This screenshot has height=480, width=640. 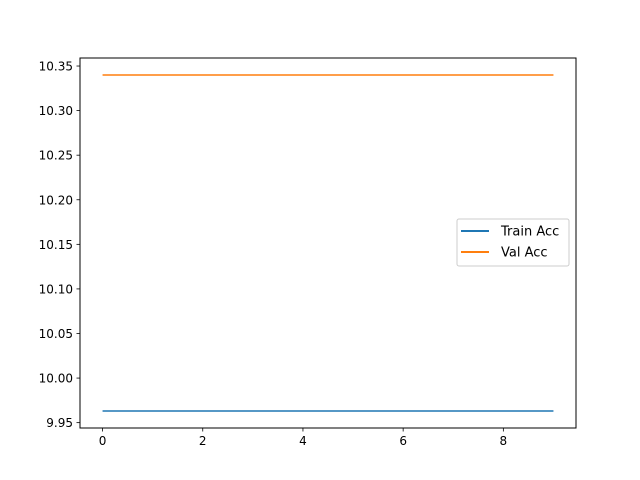 What do you see at coordinates (103, 441) in the screenshot?
I see `x-tick-label: 0` at bounding box center [103, 441].